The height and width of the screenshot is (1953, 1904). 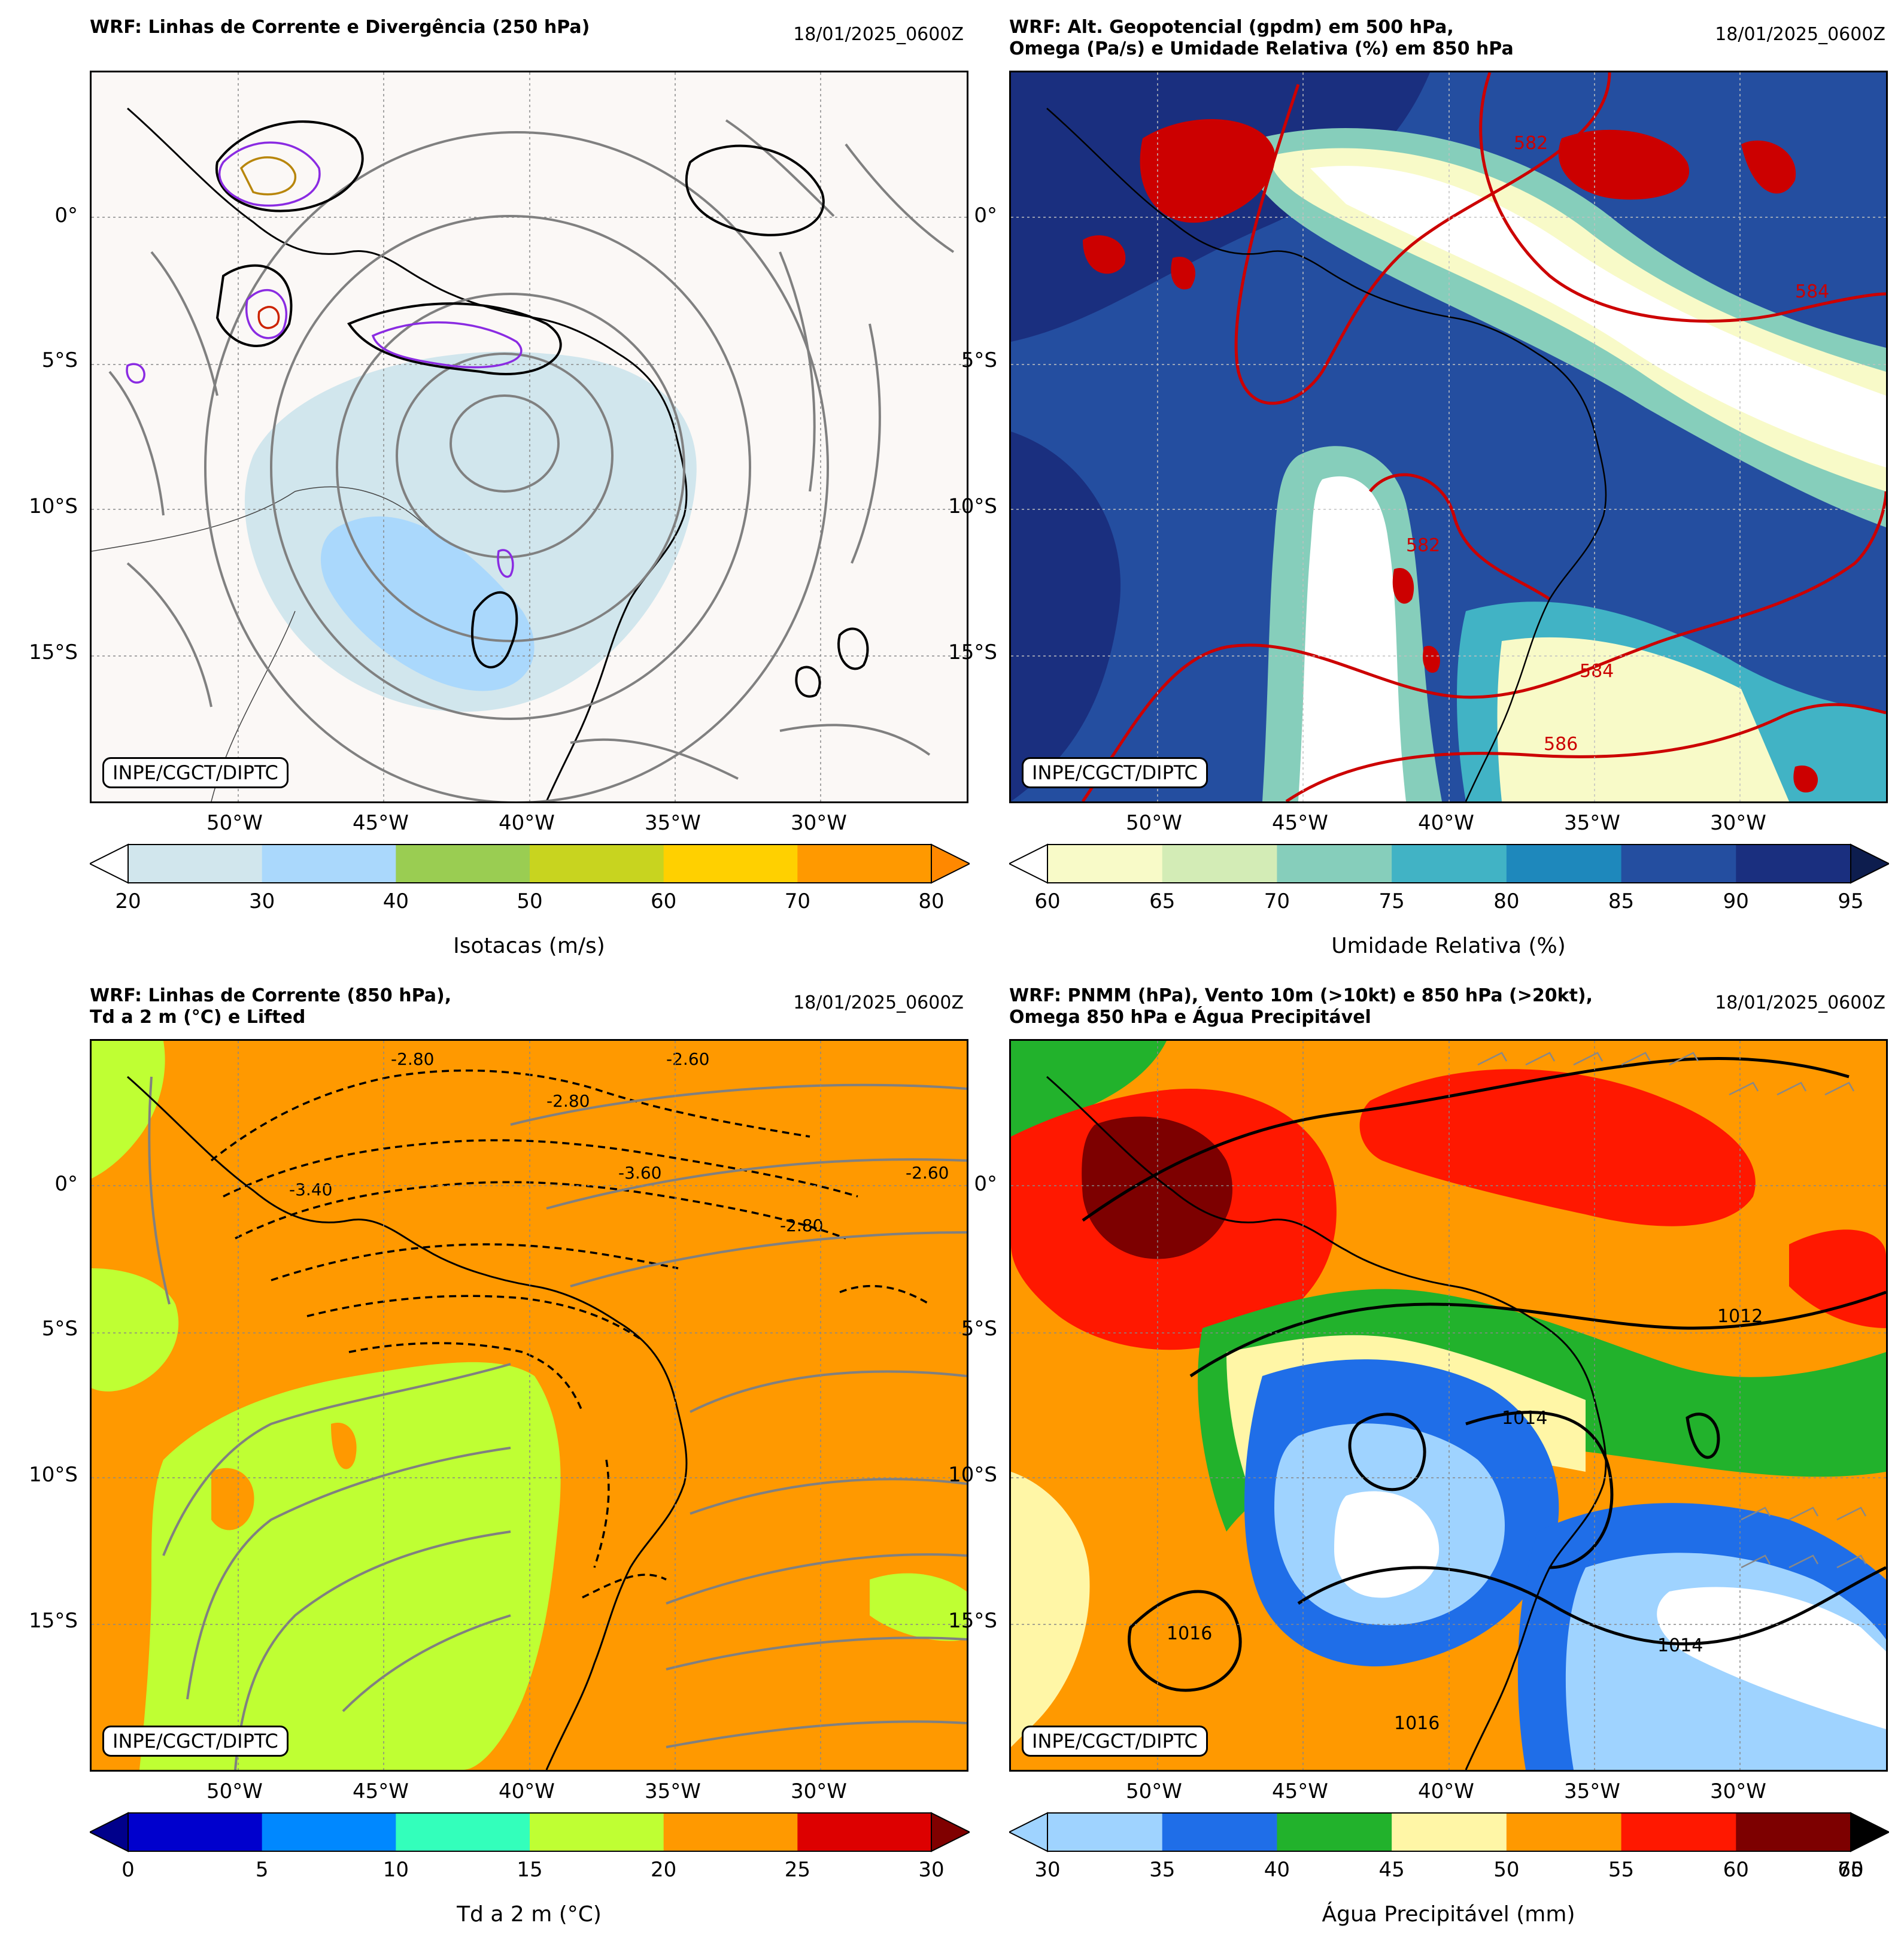 What do you see at coordinates (1771, 1658) in the screenshot?
I see `pw-dry-southeast` at bounding box center [1771, 1658].